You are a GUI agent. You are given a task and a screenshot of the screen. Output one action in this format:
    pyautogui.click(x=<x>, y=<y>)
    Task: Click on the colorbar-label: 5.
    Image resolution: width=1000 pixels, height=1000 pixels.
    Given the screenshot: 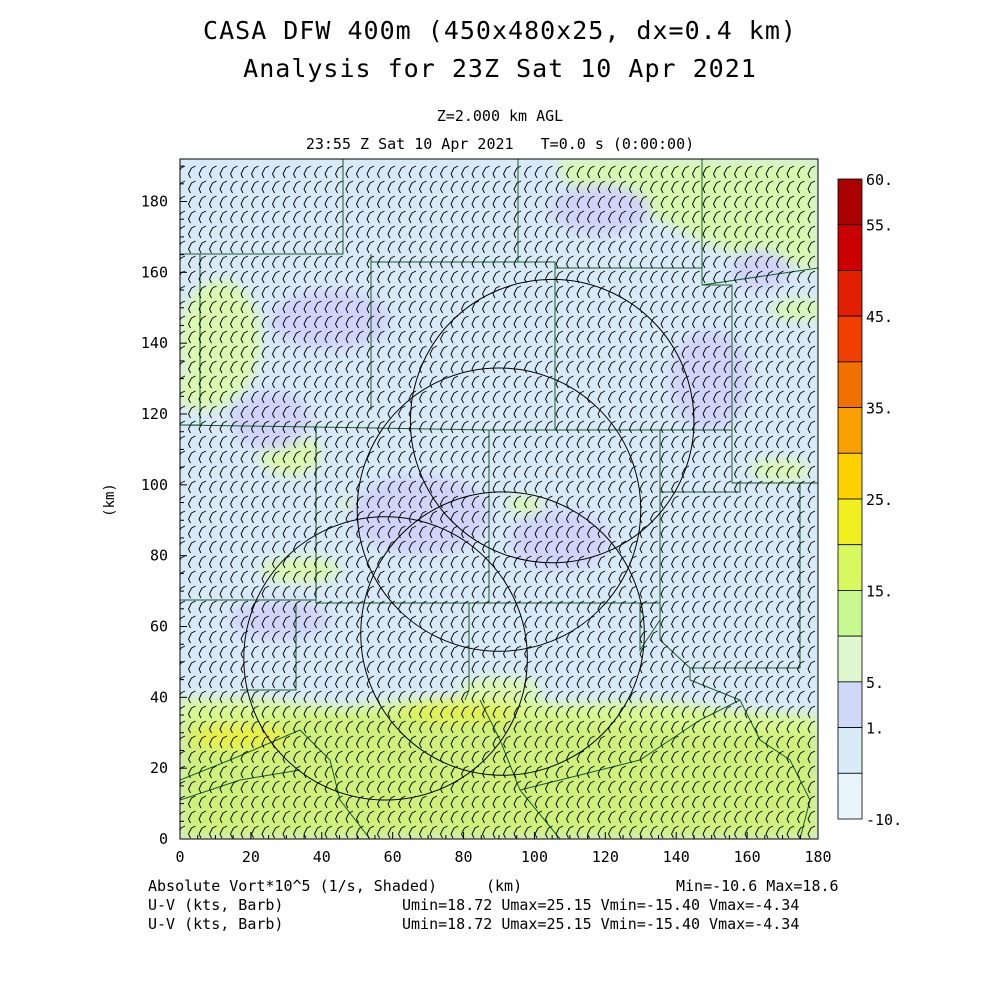 What is the action you would take?
    pyautogui.click(x=875, y=683)
    